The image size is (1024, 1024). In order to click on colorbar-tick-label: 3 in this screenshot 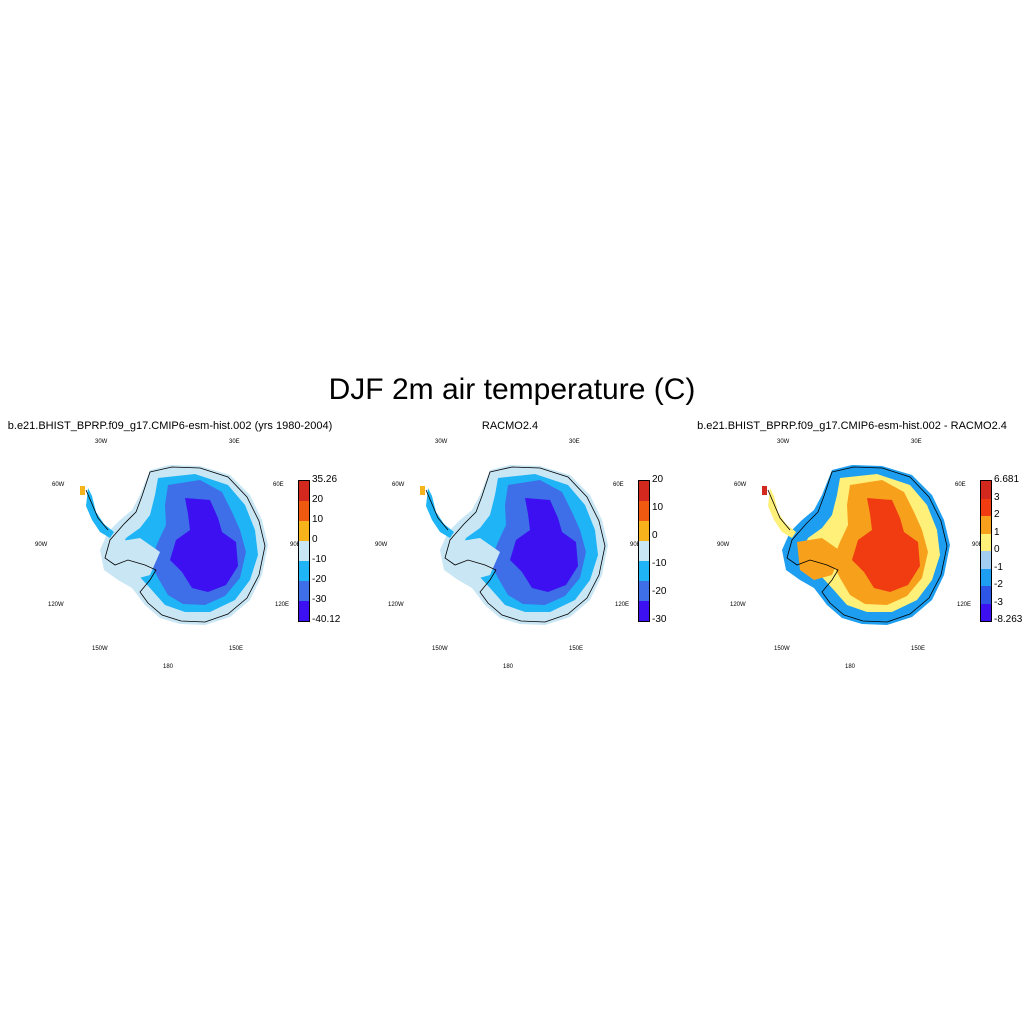, I will do `click(997, 497)`.